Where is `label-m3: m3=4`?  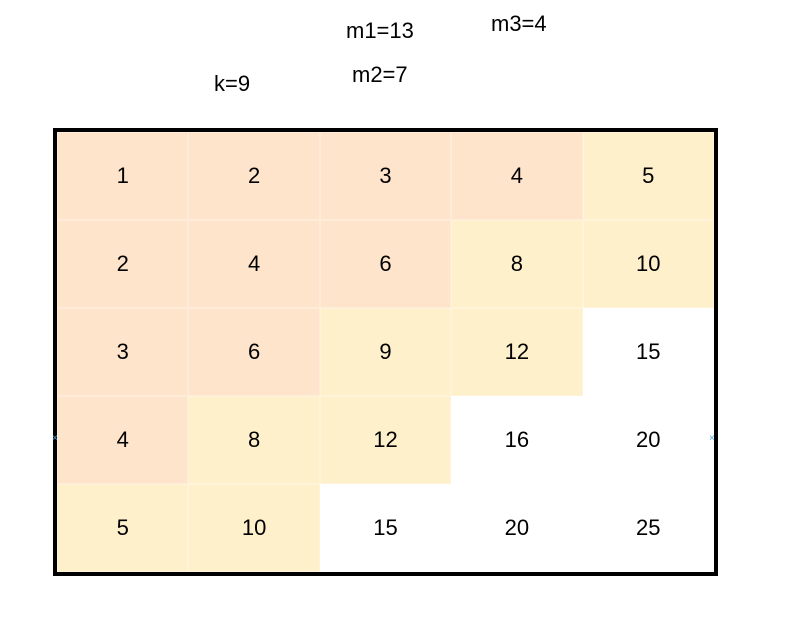
label-m3: m3=4 is located at coordinates (519, 23).